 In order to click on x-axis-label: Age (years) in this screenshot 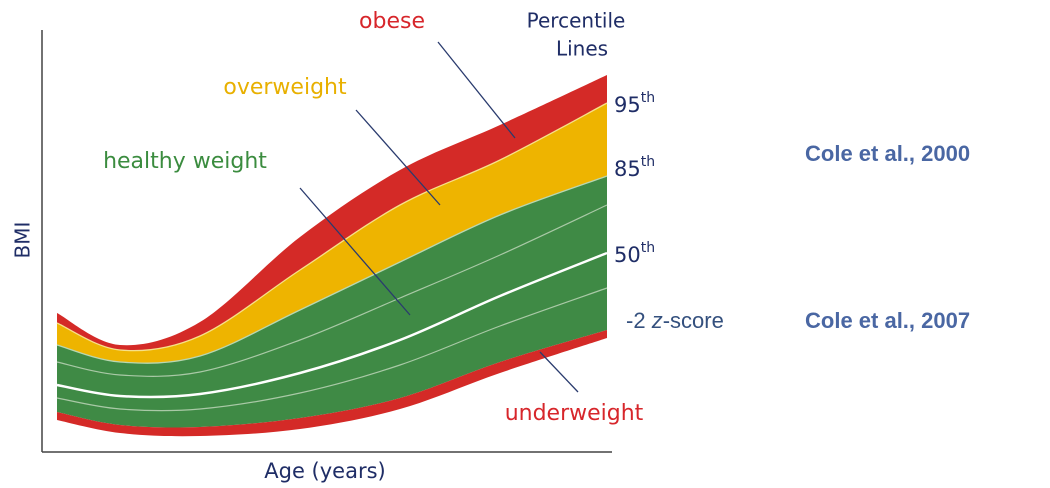, I will do `click(324, 471)`.